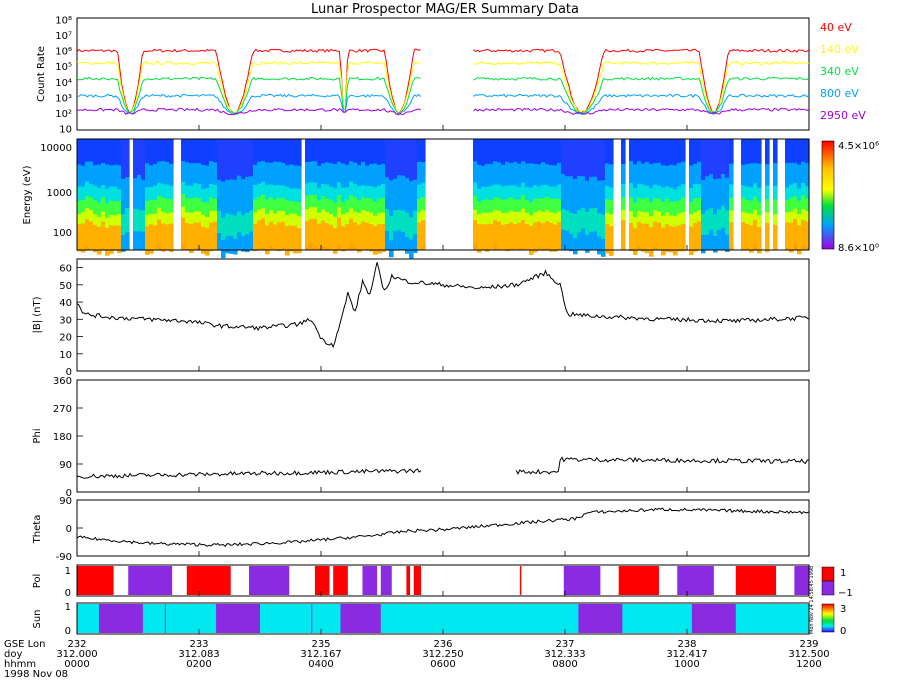 The width and height of the screenshot is (900, 700). What do you see at coordinates (442, 581) in the screenshot?
I see `panel-polarity: Pol 1 0 1 −1` at bounding box center [442, 581].